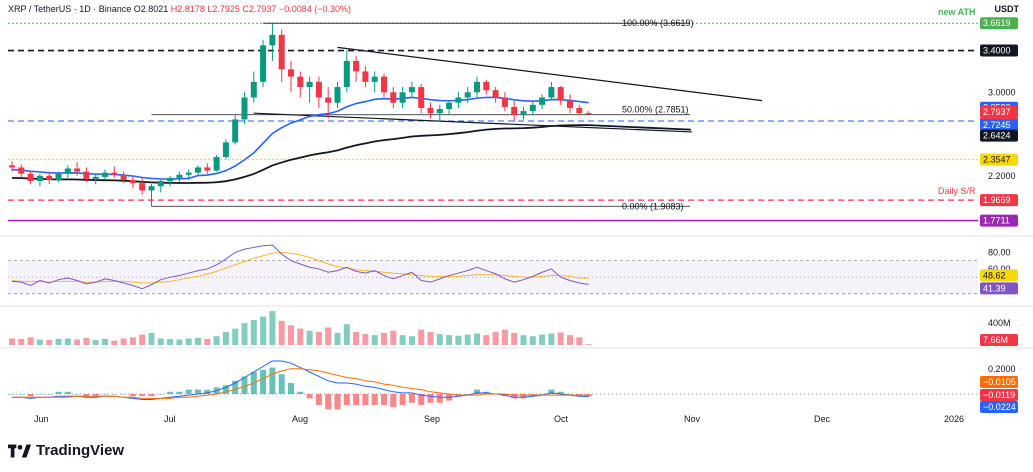 This screenshot has width=1033, height=472. I want to click on price-tag-label: 2.6424, so click(997, 136).